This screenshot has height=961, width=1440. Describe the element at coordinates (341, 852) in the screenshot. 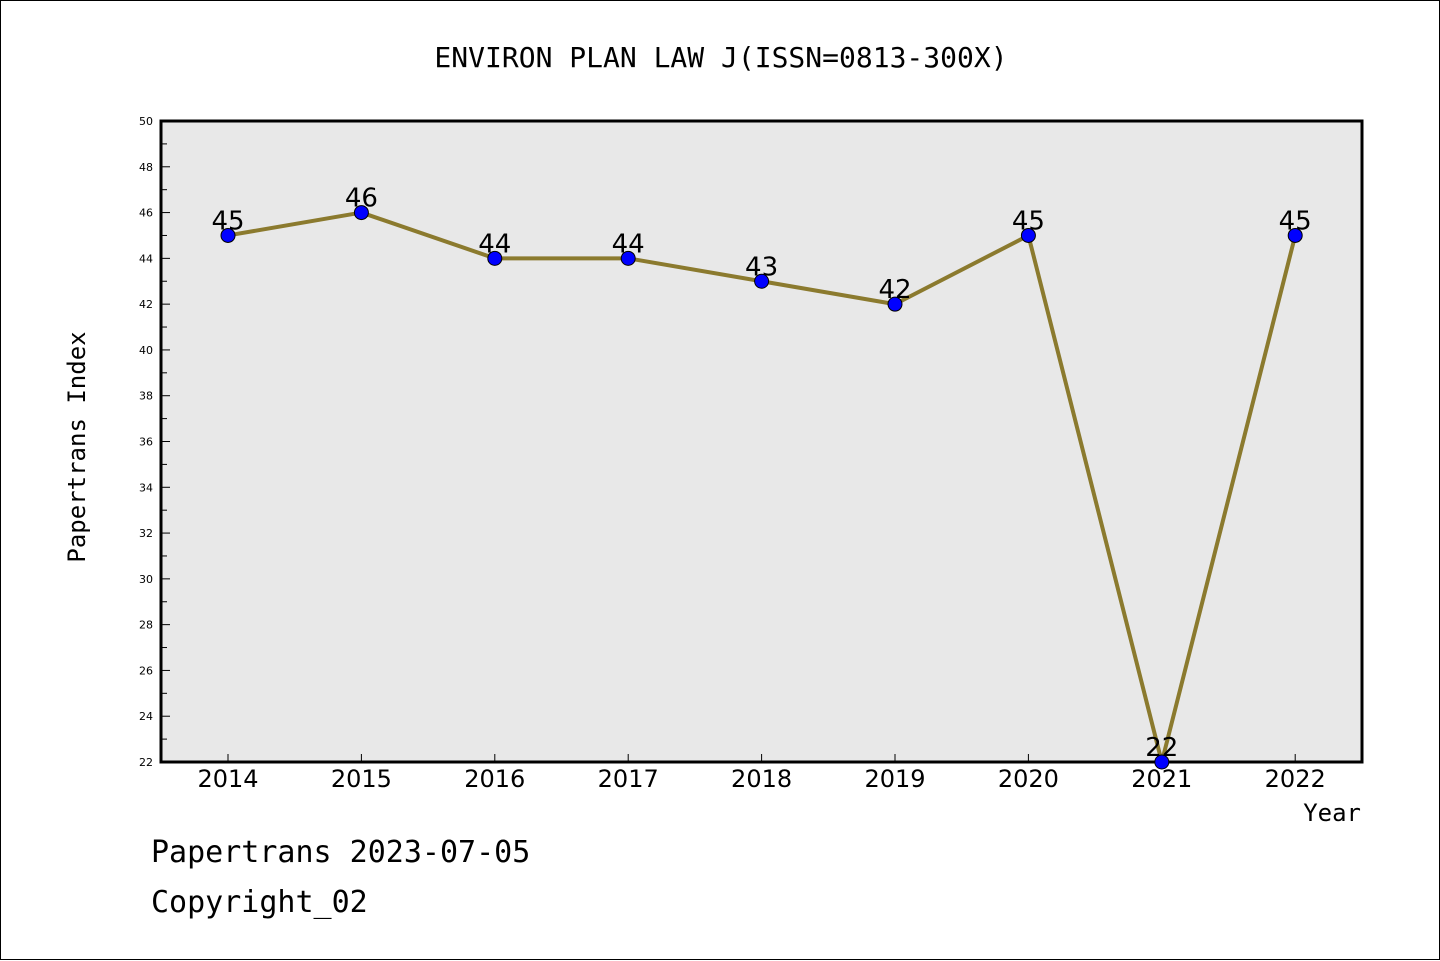

I see `footer-date: Papertrans 2023-07-05` at that location.